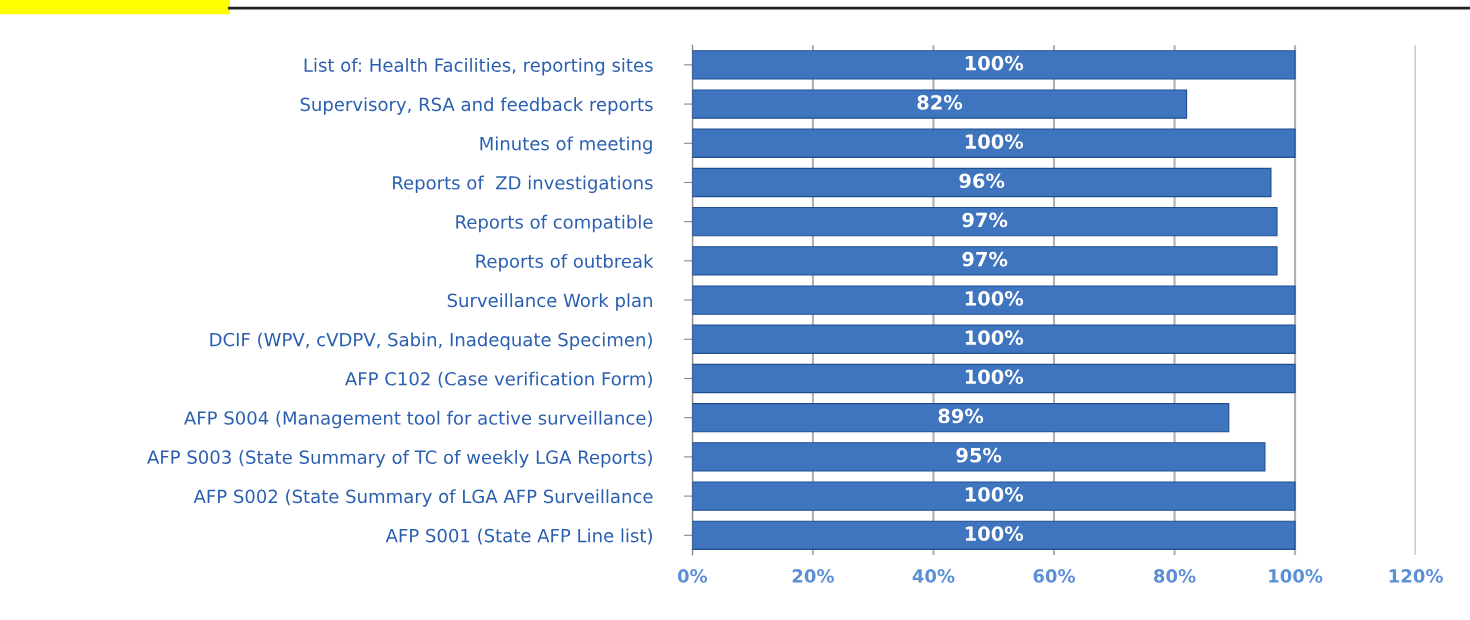 The height and width of the screenshot is (620, 1470). What do you see at coordinates (498, 379) in the screenshot?
I see `y-tick-label: AFP C102 (Case verification Form)` at bounding box center [498, 379].